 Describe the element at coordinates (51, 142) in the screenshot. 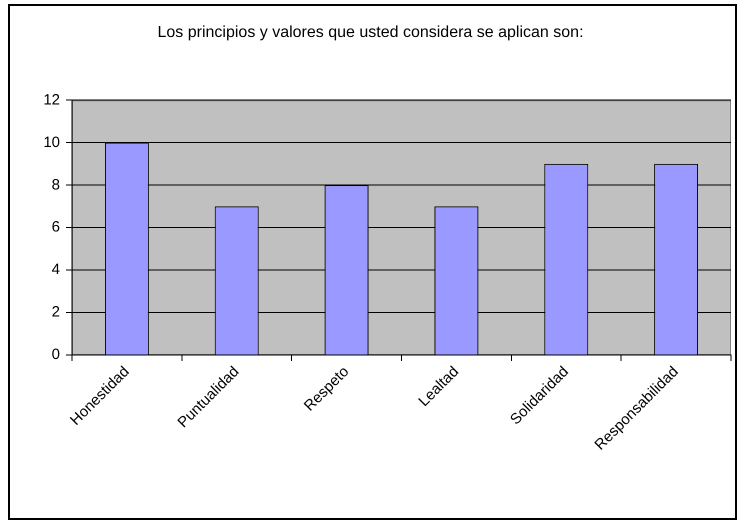

I see `y-tick-label: 10` at that location.